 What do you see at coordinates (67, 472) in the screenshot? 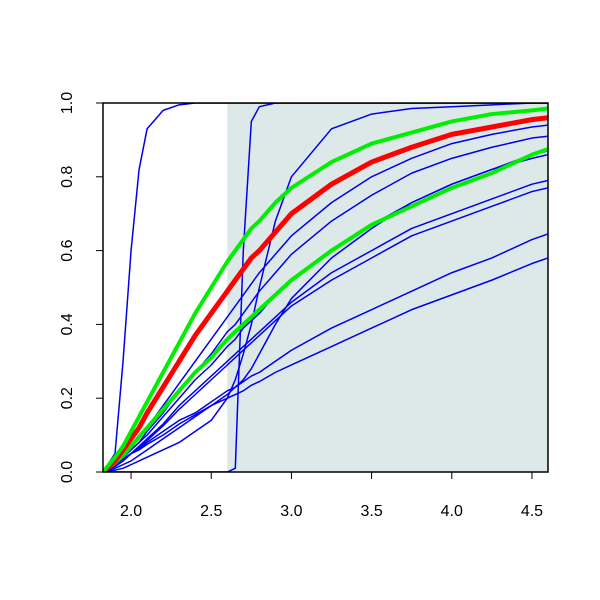
I see `y-tick-label: 0.0` at bounding box center [67, 472].